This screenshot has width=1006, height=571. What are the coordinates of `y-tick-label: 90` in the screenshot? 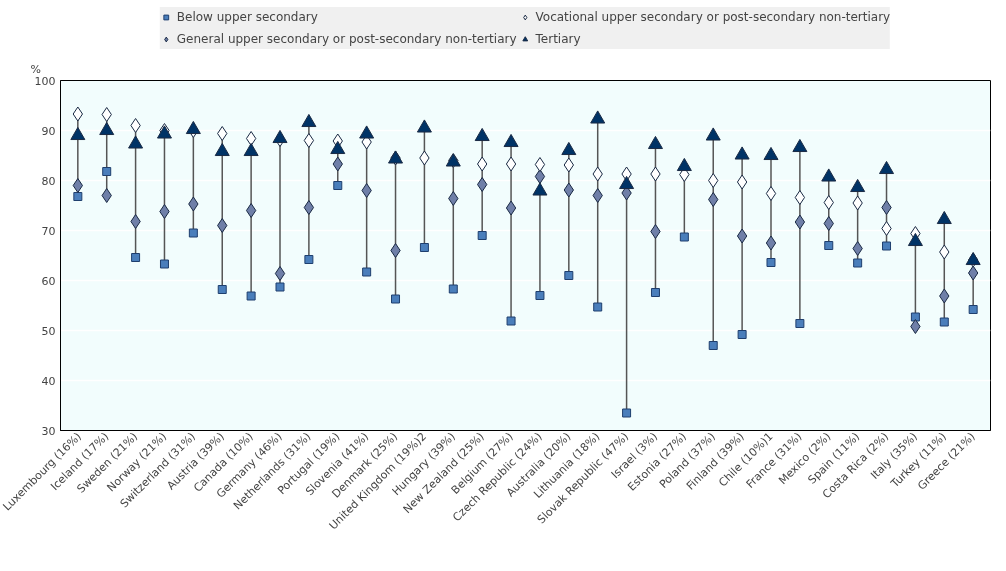 It's located at (48, 131).